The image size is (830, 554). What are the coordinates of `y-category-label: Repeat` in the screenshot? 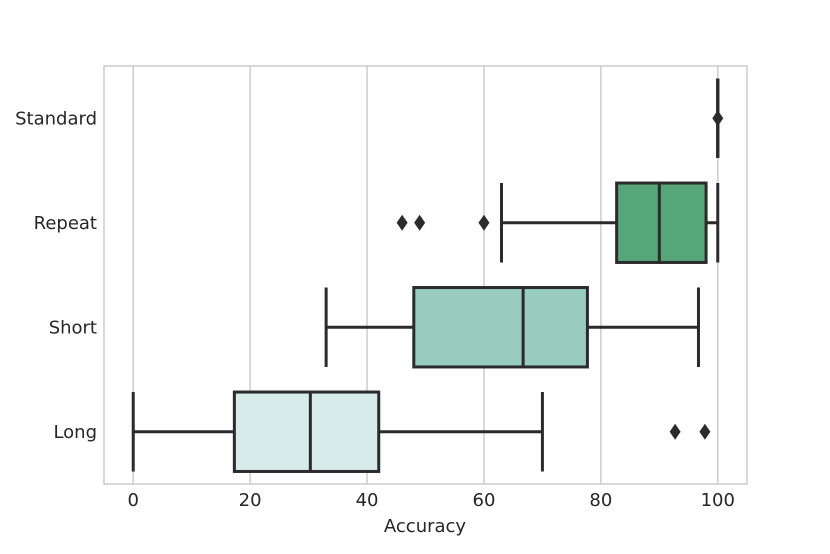 It's located at (65, 223).